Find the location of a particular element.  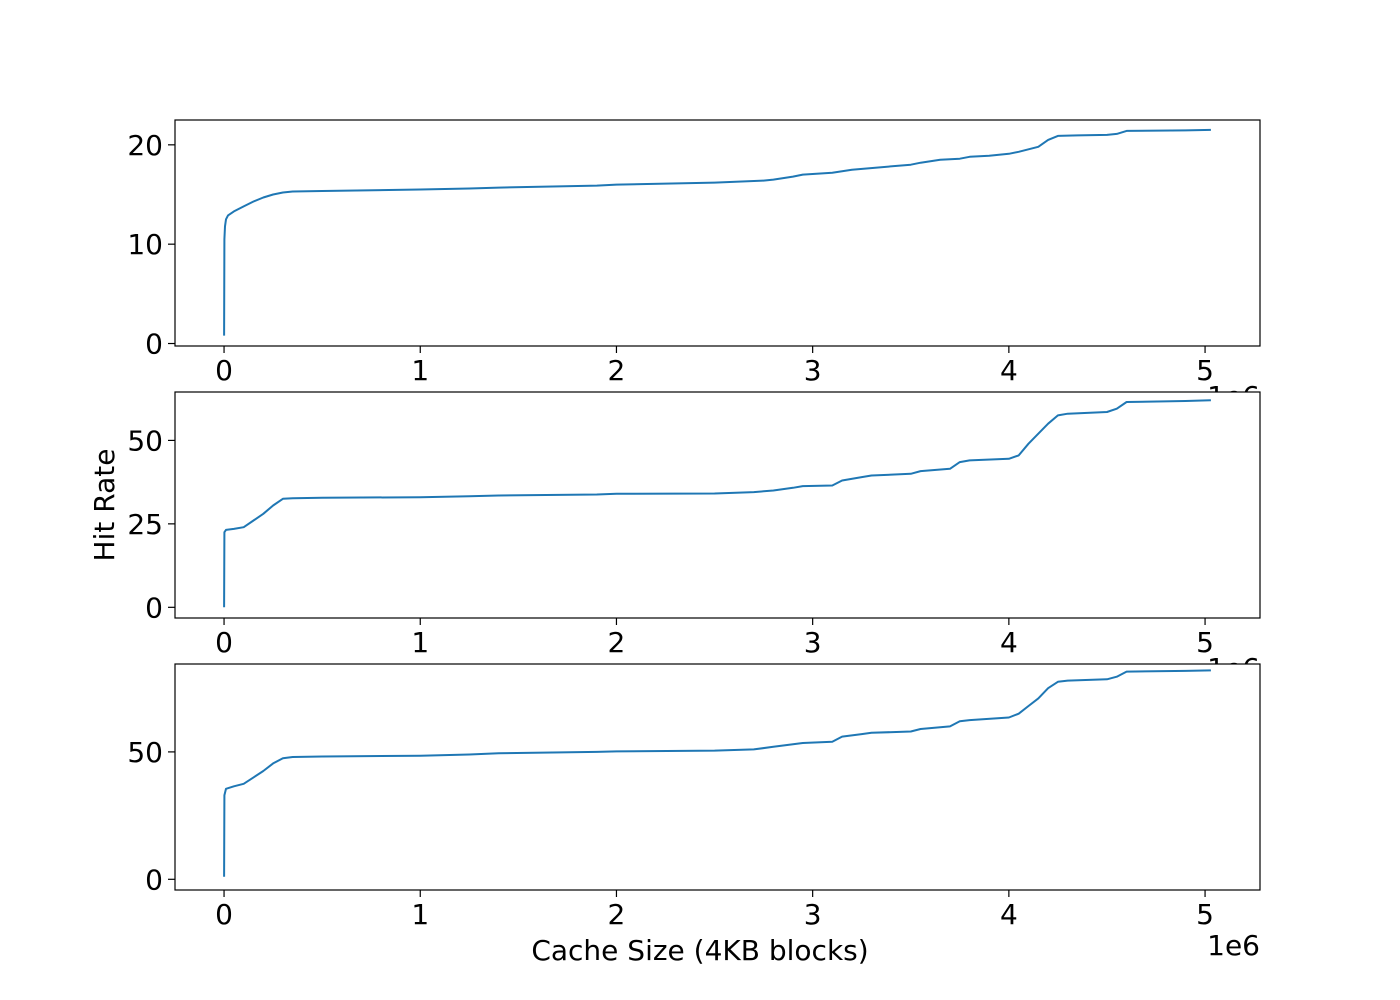

y-tick-label-3-0: 0 is located at coordinates (154, 879).